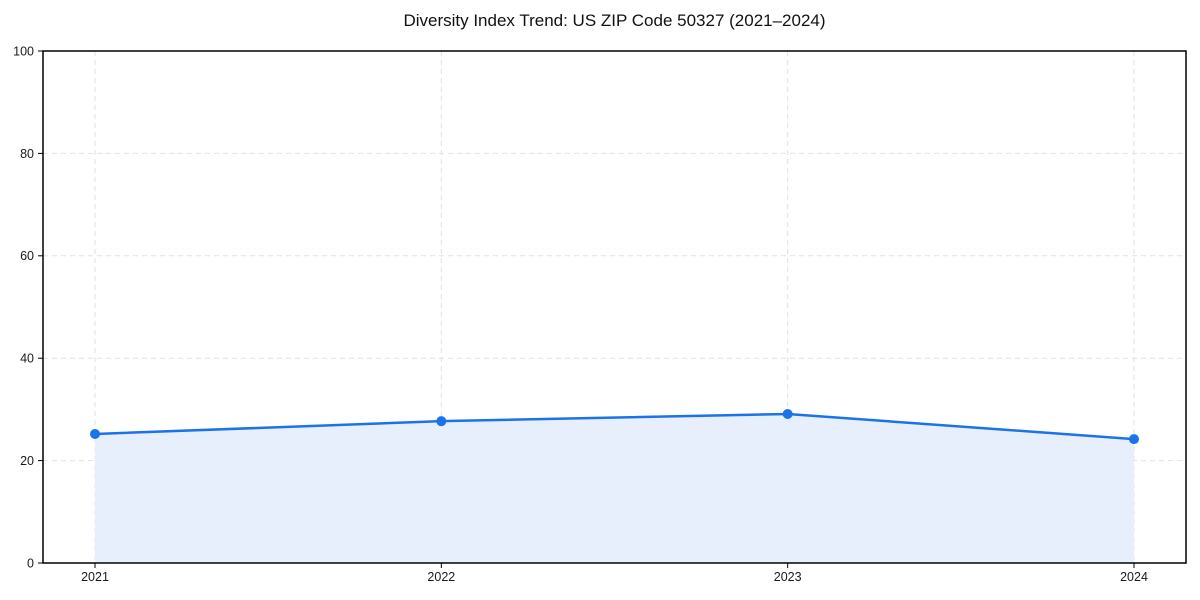 This screenshot has height=600, width=1200. Describe the element at coordinates (788, 577) in the screenshot. I see `x-tick-label-2023: 2023` at that location.